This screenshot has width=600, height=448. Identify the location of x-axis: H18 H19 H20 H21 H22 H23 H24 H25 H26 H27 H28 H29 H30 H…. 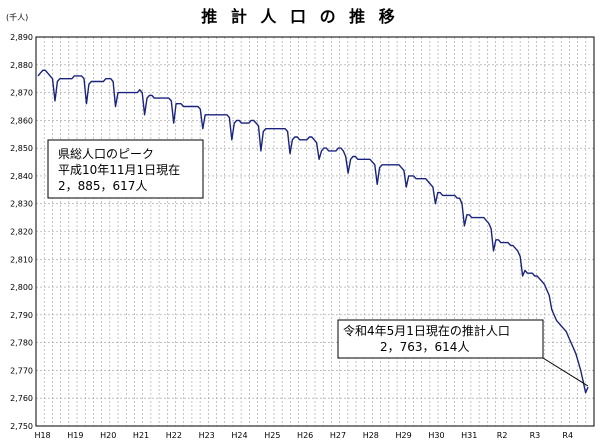
(303, 435).